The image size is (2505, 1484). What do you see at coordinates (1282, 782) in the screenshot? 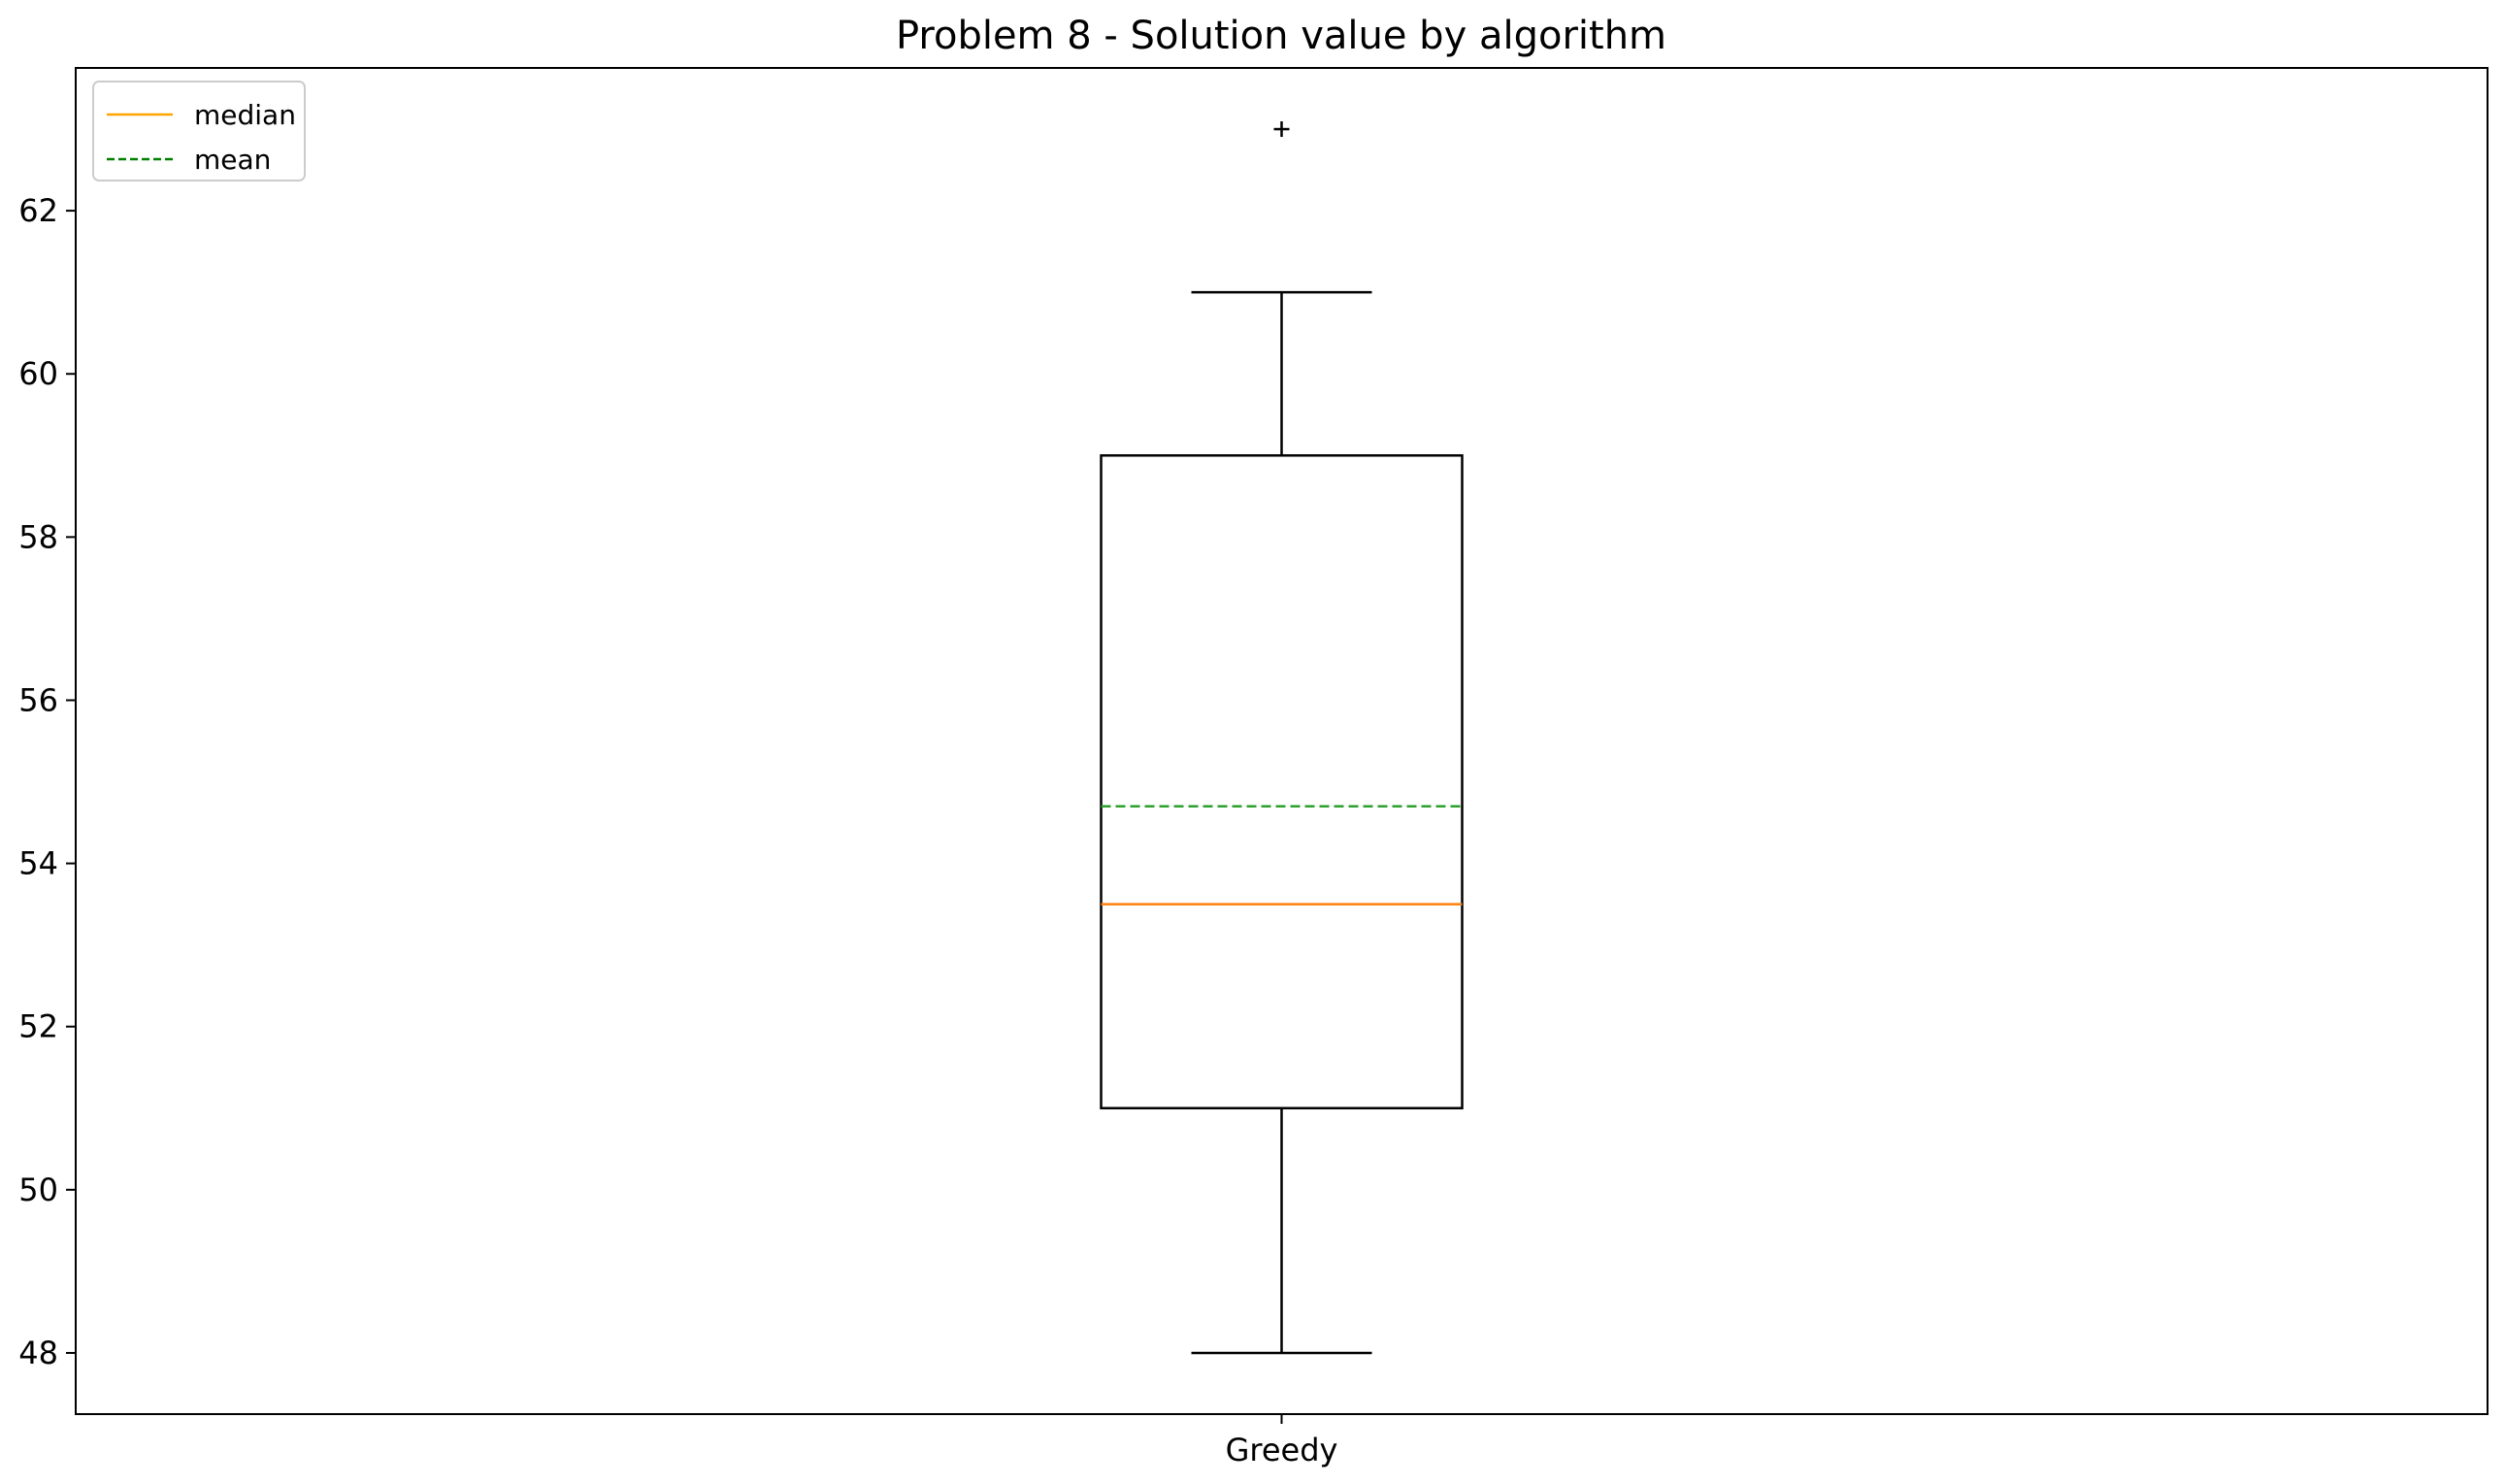
I see `iqr-box` at bounding box center [1282, 782].